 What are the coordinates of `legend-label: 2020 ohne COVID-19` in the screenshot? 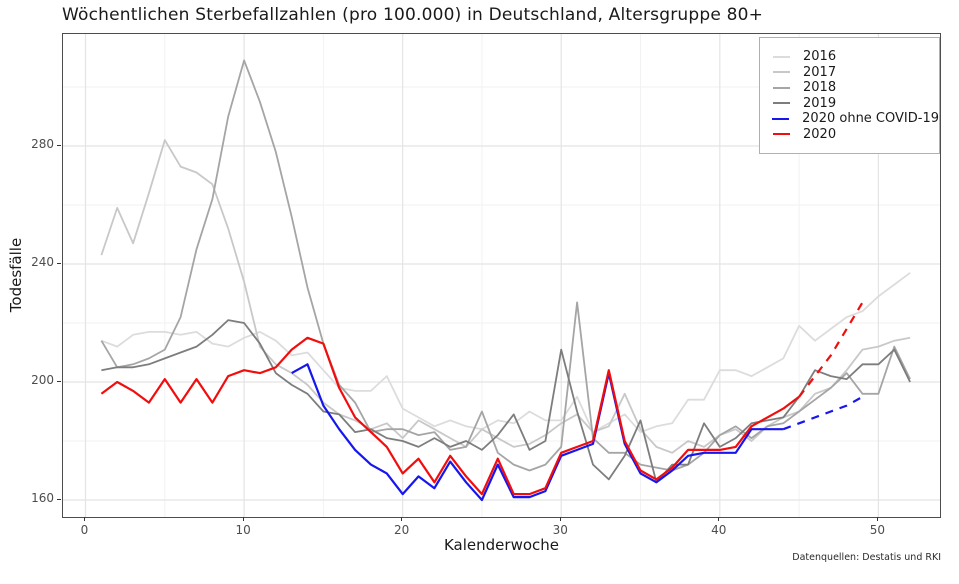 It's located at (870, 119).